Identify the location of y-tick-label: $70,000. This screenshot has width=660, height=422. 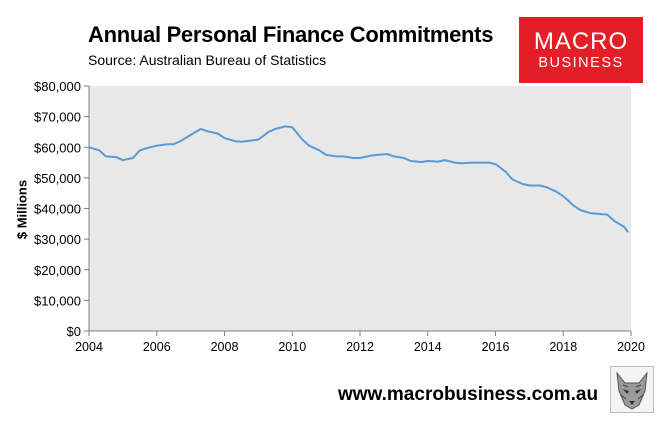
(57, 117).